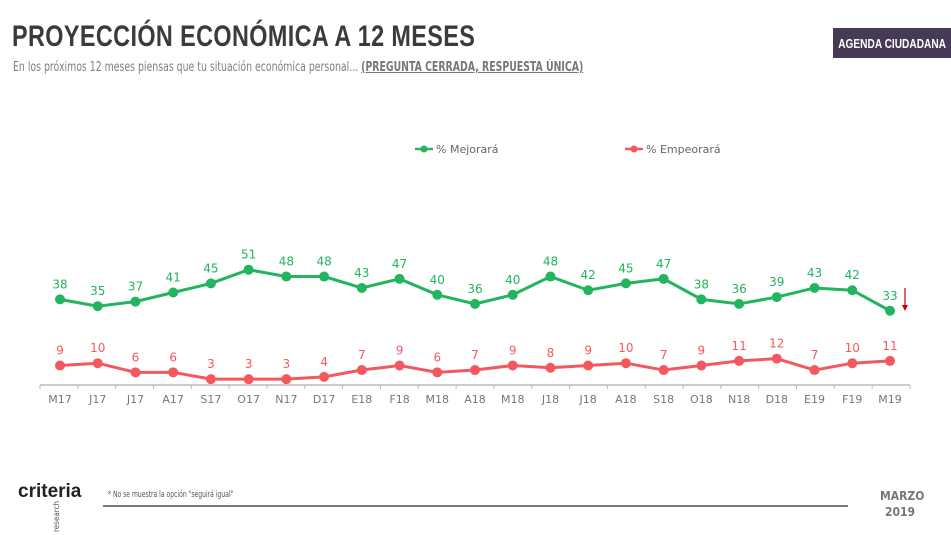  I want to click on data-label: 39, so click(776, 282).